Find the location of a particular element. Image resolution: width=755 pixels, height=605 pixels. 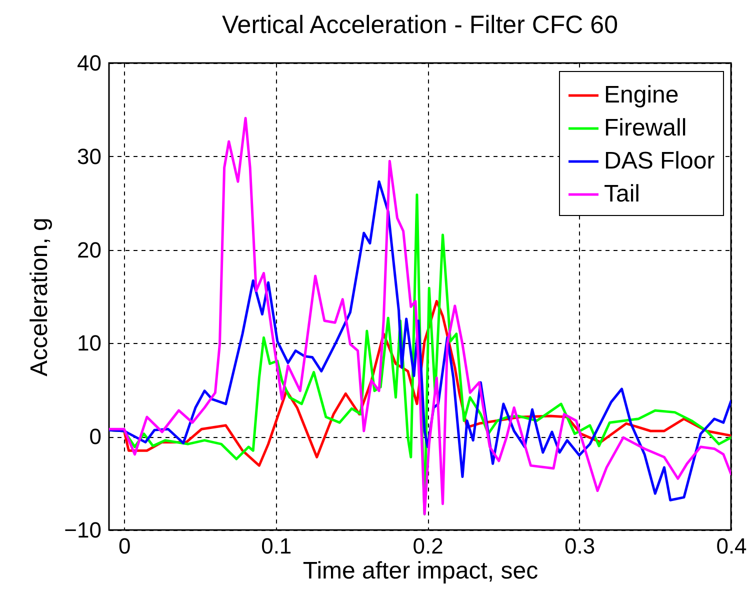

y-axis-title: Acceleration, g is located at coordinates (40, 297).